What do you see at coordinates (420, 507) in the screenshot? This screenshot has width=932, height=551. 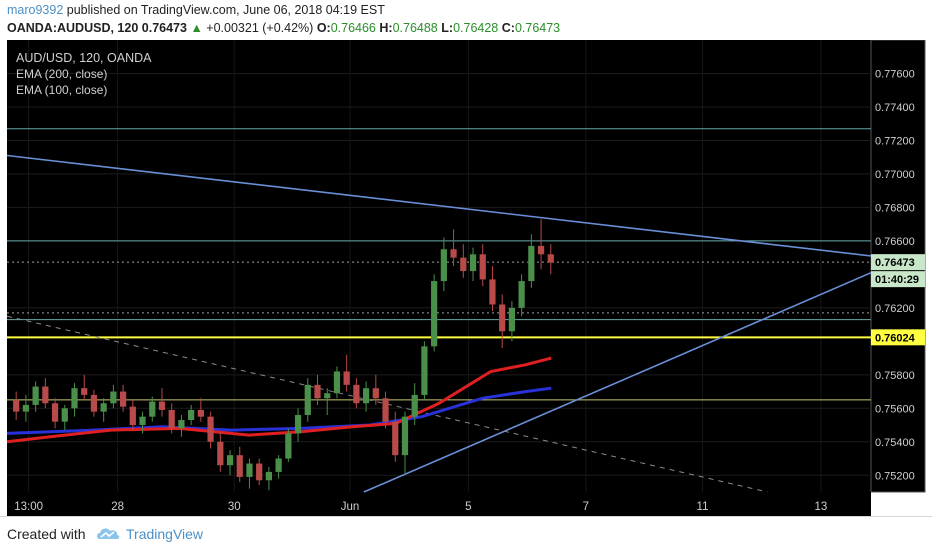 I see `x-tick-labels: 13:00 28 30 Jun 5 7 11 13` at bounding box center [420, 507].